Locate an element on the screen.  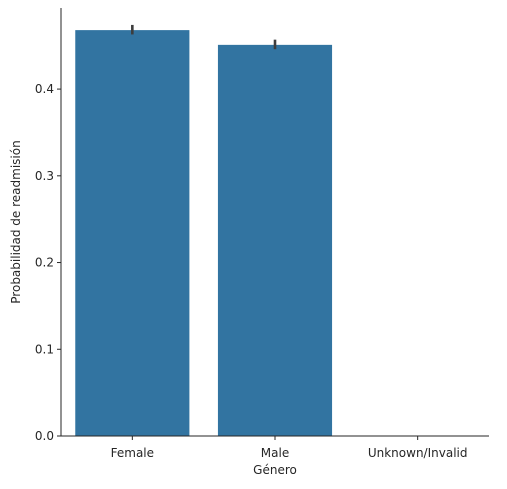
y-axis-label: Probabilidad de readmisión is located at coordinates (16, 221).